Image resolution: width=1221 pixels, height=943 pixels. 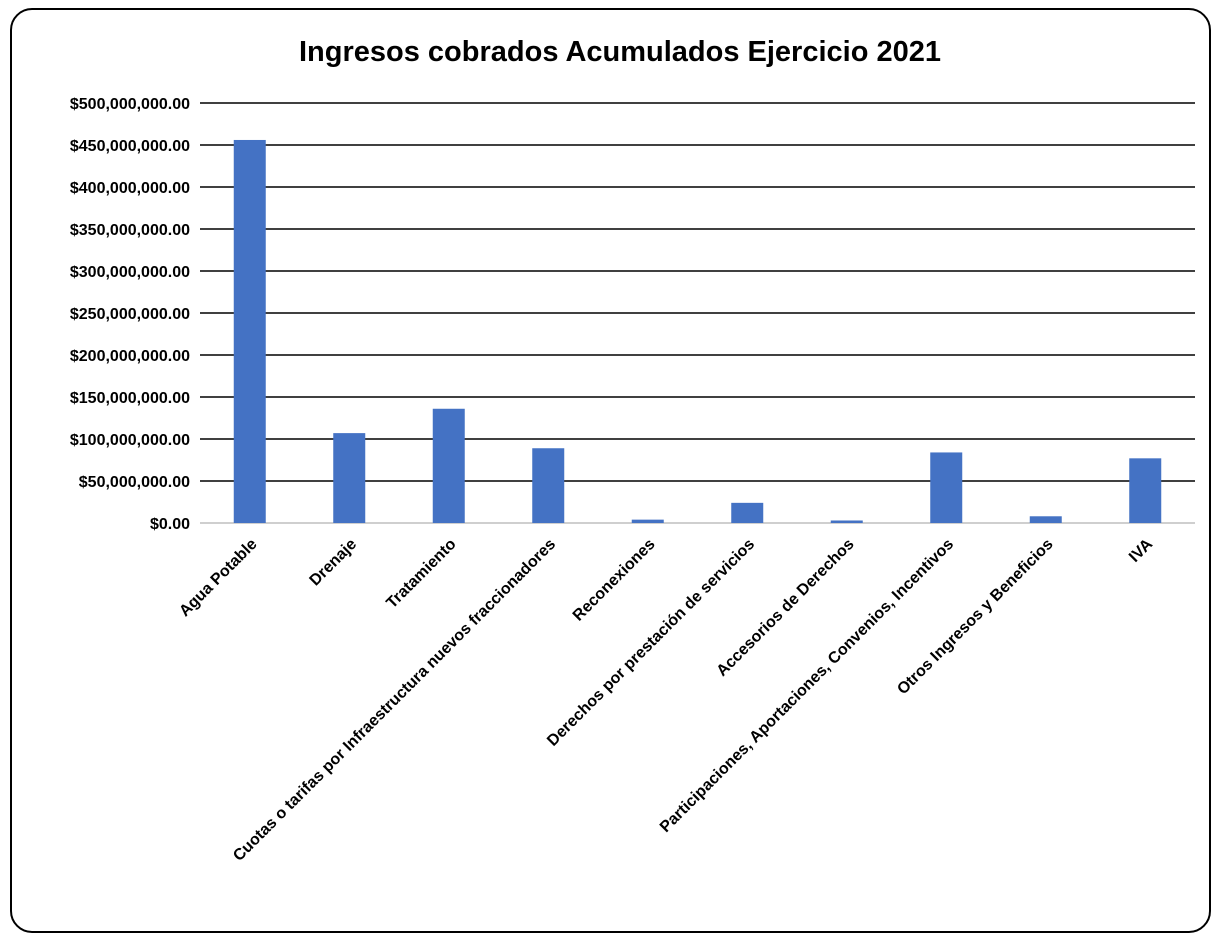 What do you see at coordinates (170, 524) in the screenshot?
I see `y-tick-label: $0.00` at bounding box center [170, 524].